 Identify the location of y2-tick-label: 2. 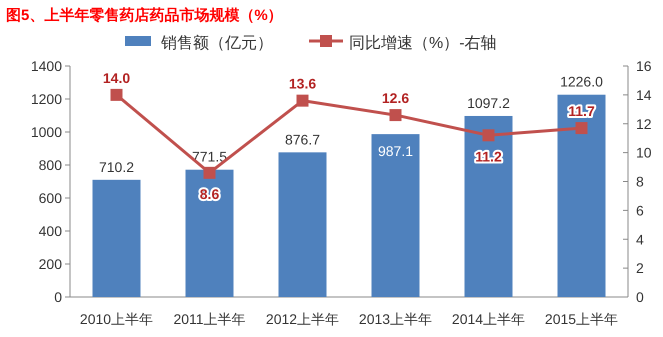
(640, 268).